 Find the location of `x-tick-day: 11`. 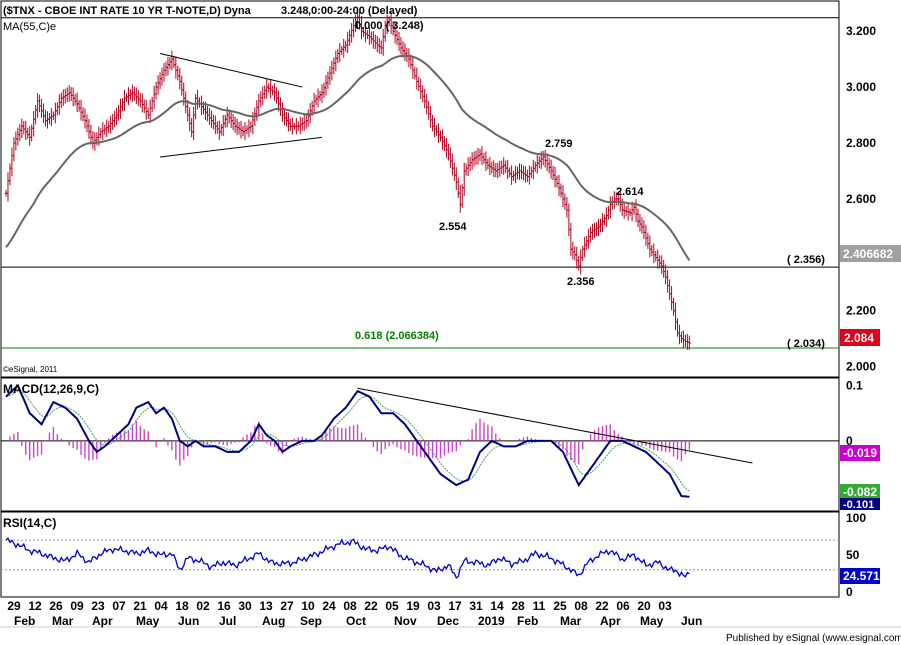

x-tick-day: 11 is located at coordinates (539, 606).